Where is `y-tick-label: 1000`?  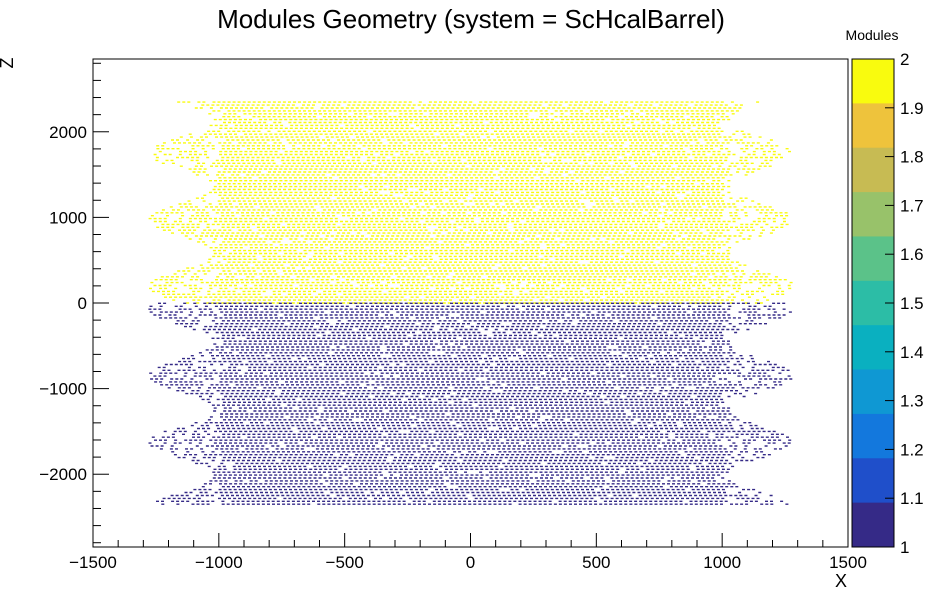 y-tick-label: 1000 is located at coordinates (68, 217).